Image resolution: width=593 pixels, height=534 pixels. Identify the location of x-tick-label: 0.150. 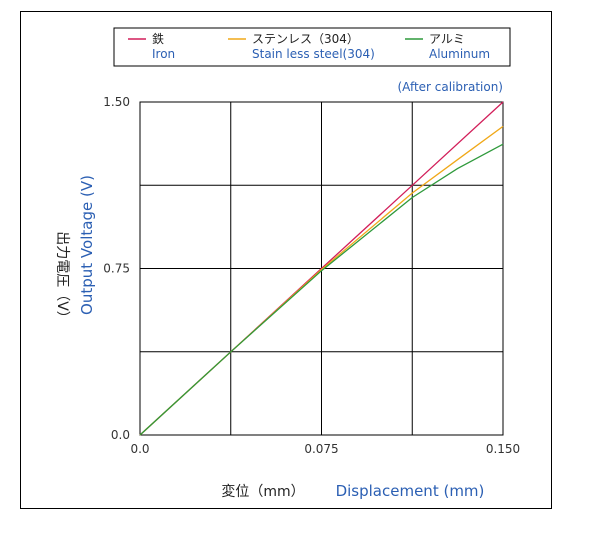
(503, 449).